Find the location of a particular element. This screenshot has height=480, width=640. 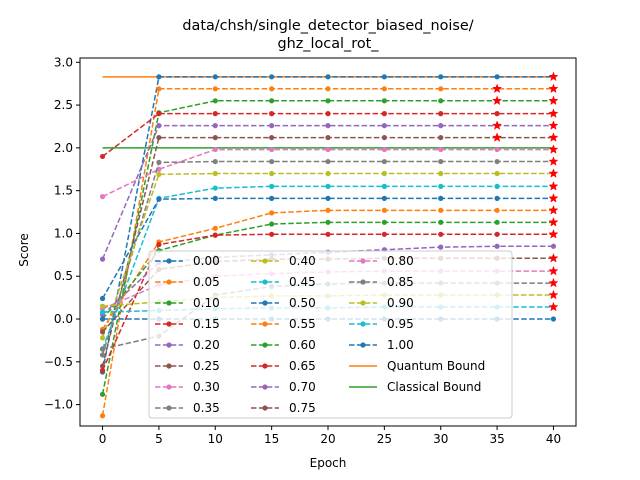

legend-entry-16: 0.80 is located at coordinates (381, 261).